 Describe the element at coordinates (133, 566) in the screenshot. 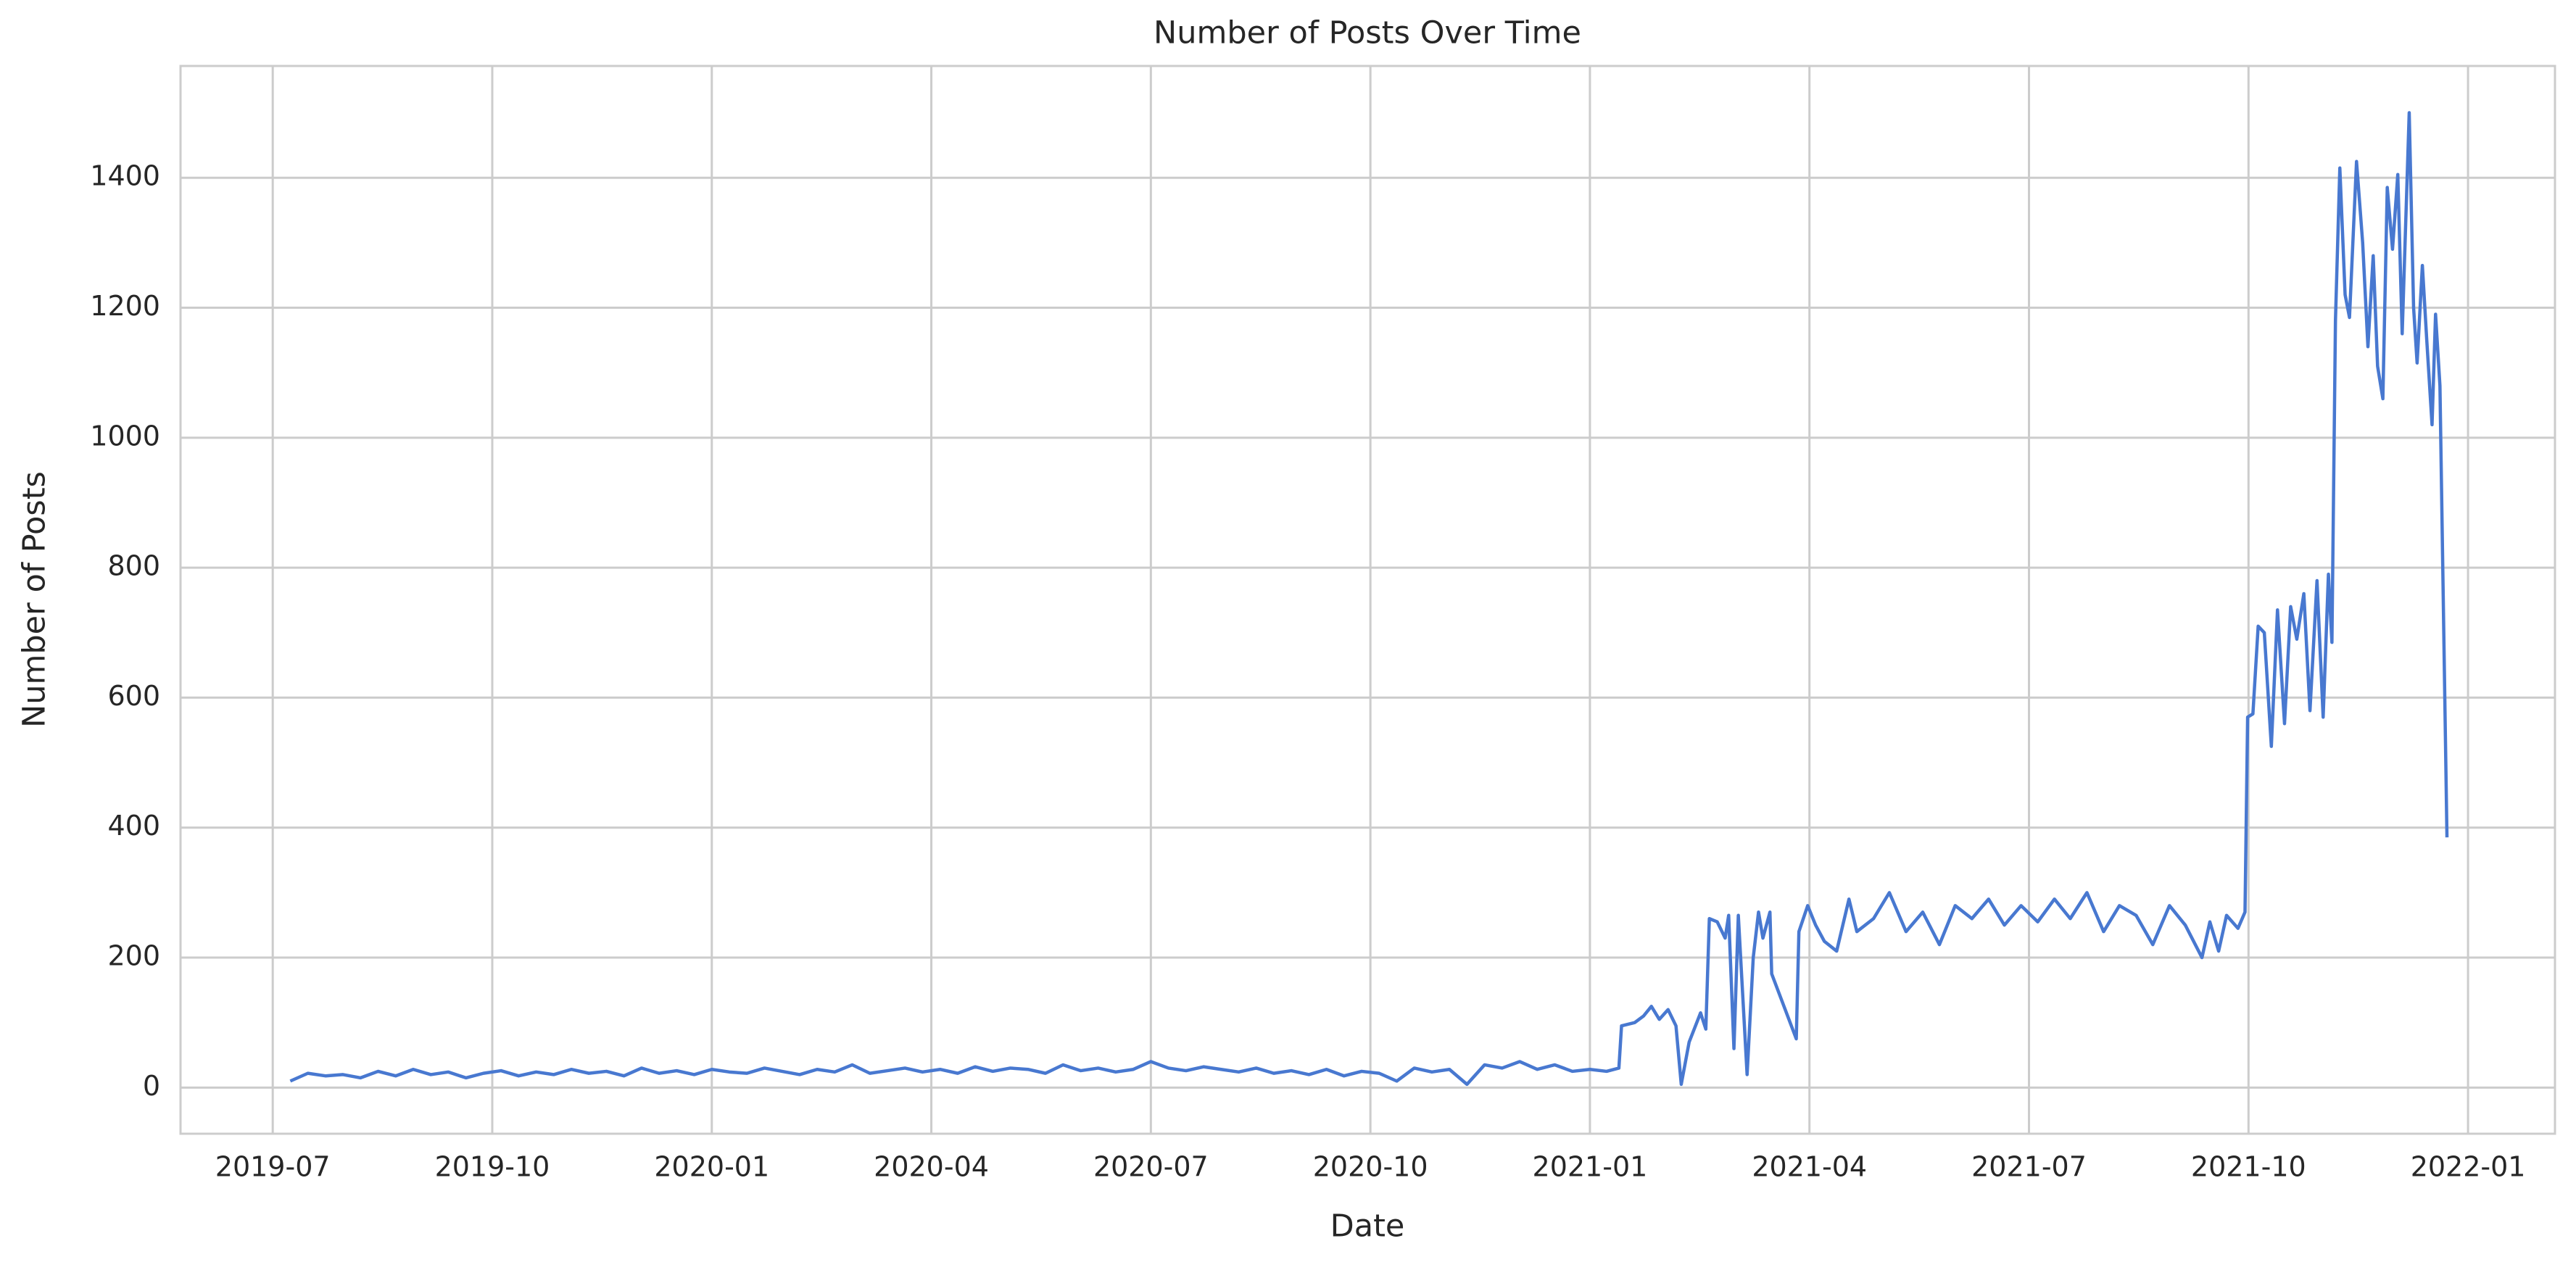

I see `y-tick-label: 800` at that location.